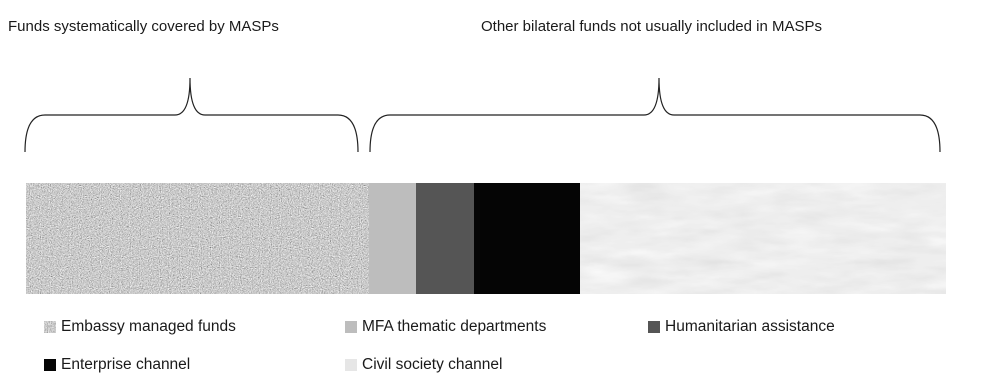 The width and height of the screenshot is (983, 376). I want to click on brace-left, so click(191, 115).